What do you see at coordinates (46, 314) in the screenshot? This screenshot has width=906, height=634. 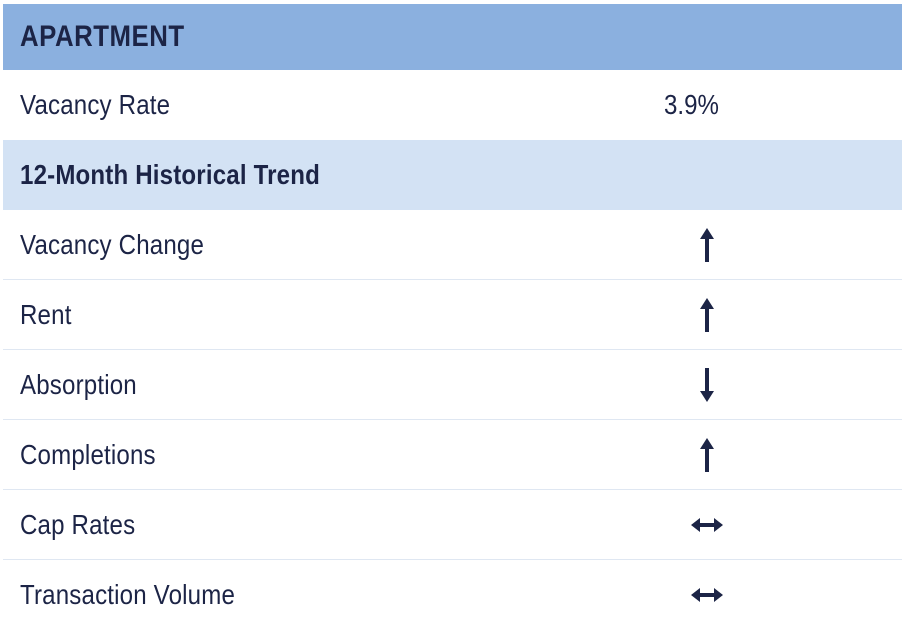 I see `trend-label: Rent` at bounding box center [46, 314].